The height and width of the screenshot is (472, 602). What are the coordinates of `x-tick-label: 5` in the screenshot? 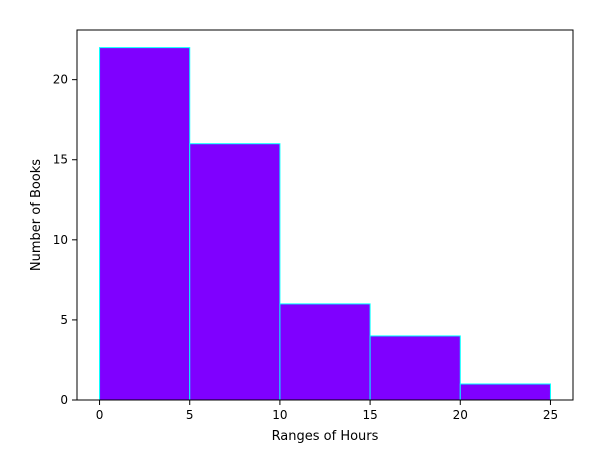 It's located at (190, 415).